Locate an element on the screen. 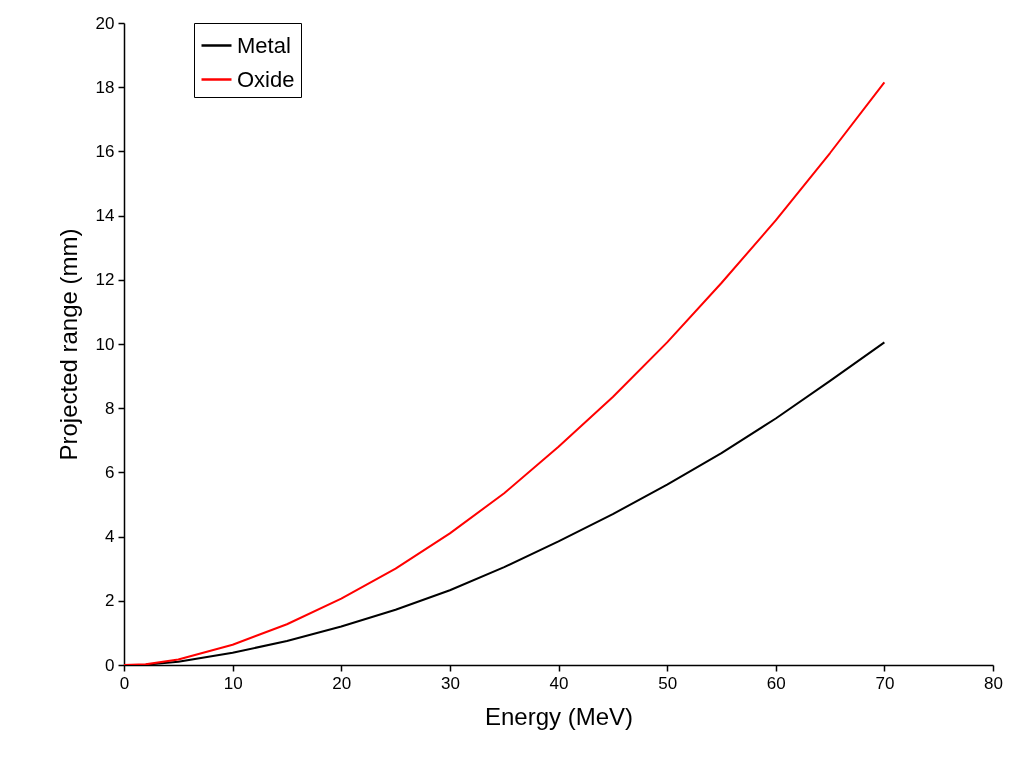 The width and height of the screenshot is (1012, 763). y-tick-label: 8 is located at coordinates (110, 408).